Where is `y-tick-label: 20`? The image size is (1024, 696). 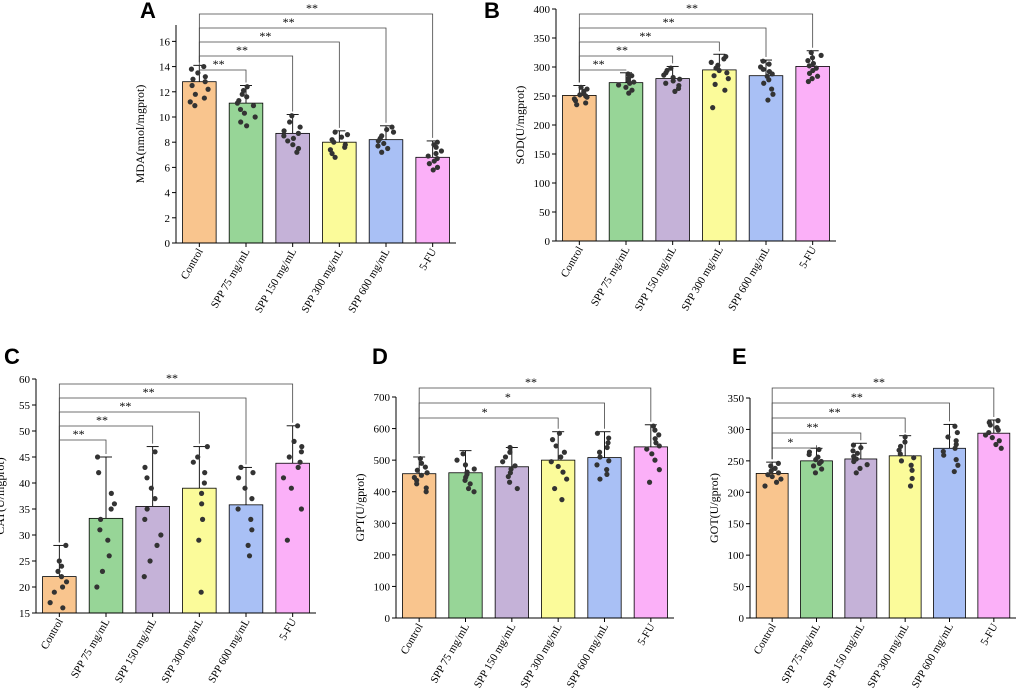
y-tick-label: 20 is located at coordinates (25, 588).